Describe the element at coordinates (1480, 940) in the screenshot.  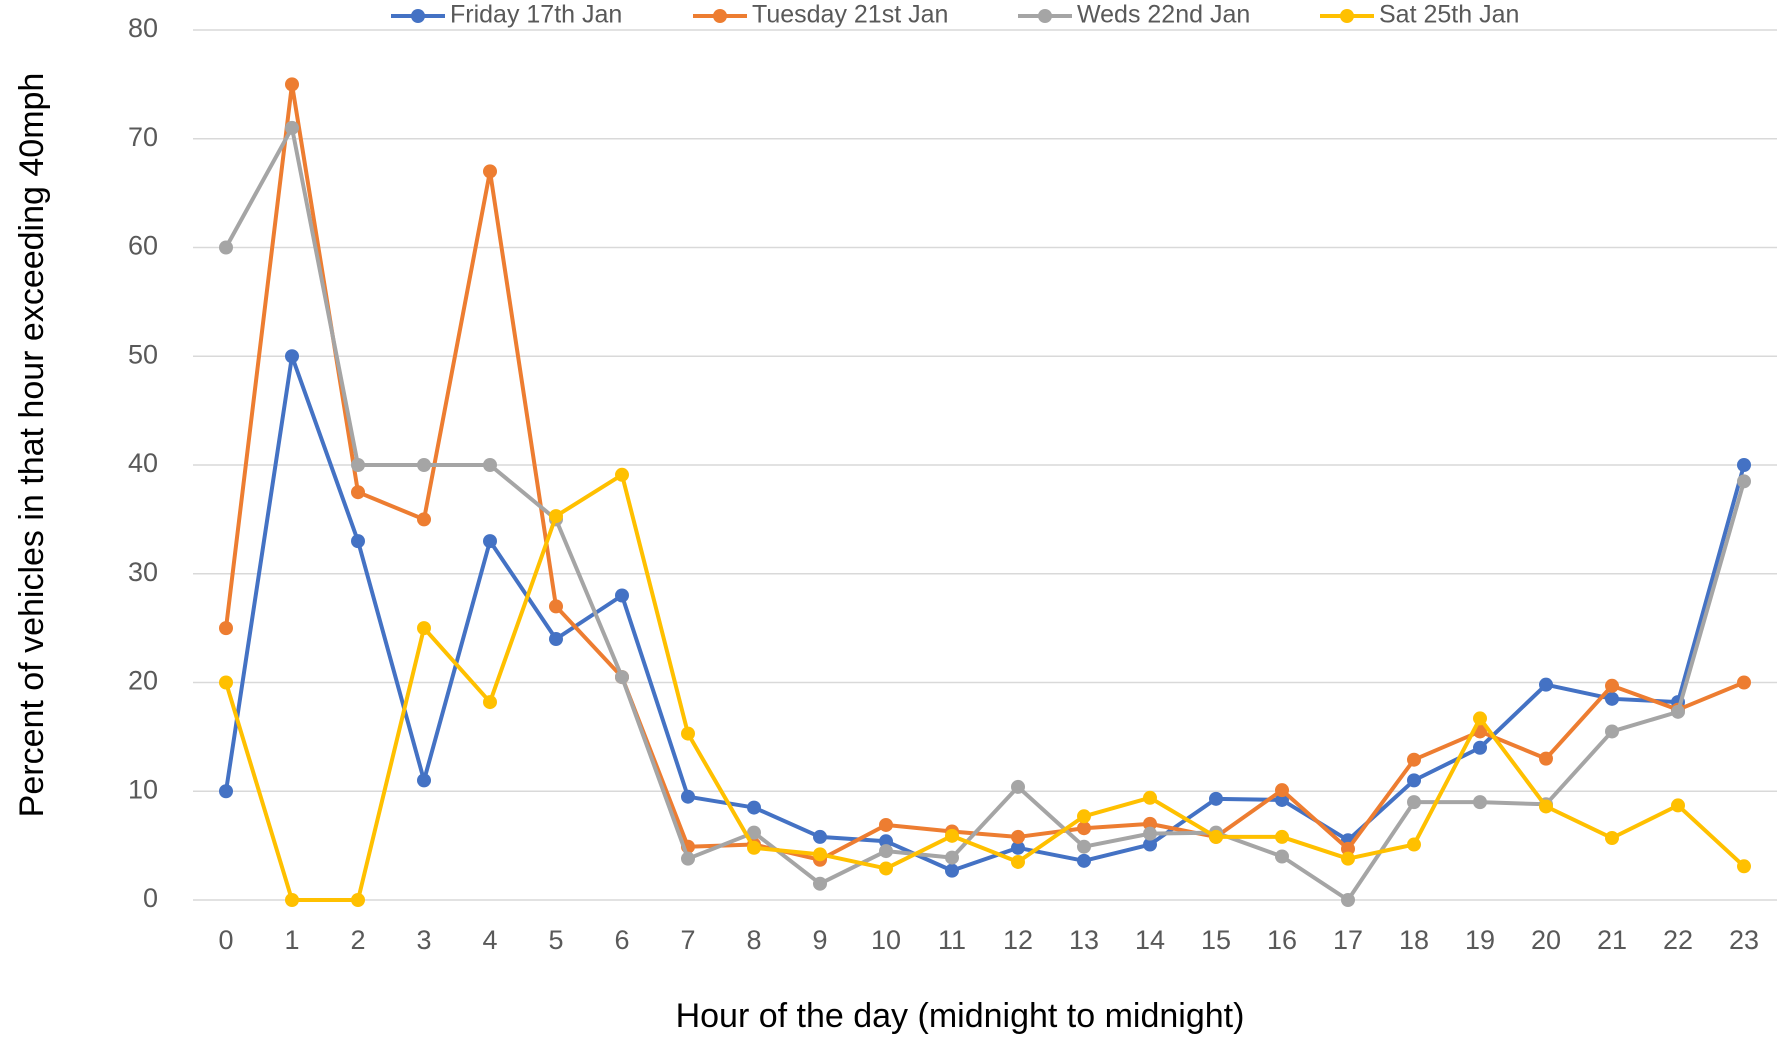
I see `x-tick-label: 19` at that location.